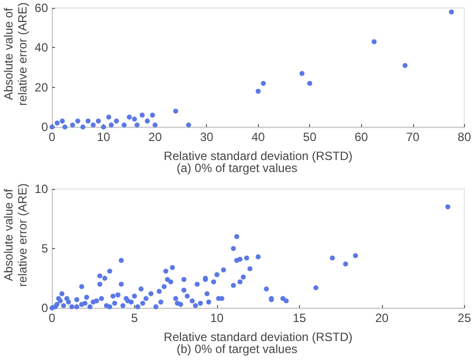 Image resolution: width=474 pixels, height=362 pixels. I want to click on x-tick-label: 25, so click(465, 318).